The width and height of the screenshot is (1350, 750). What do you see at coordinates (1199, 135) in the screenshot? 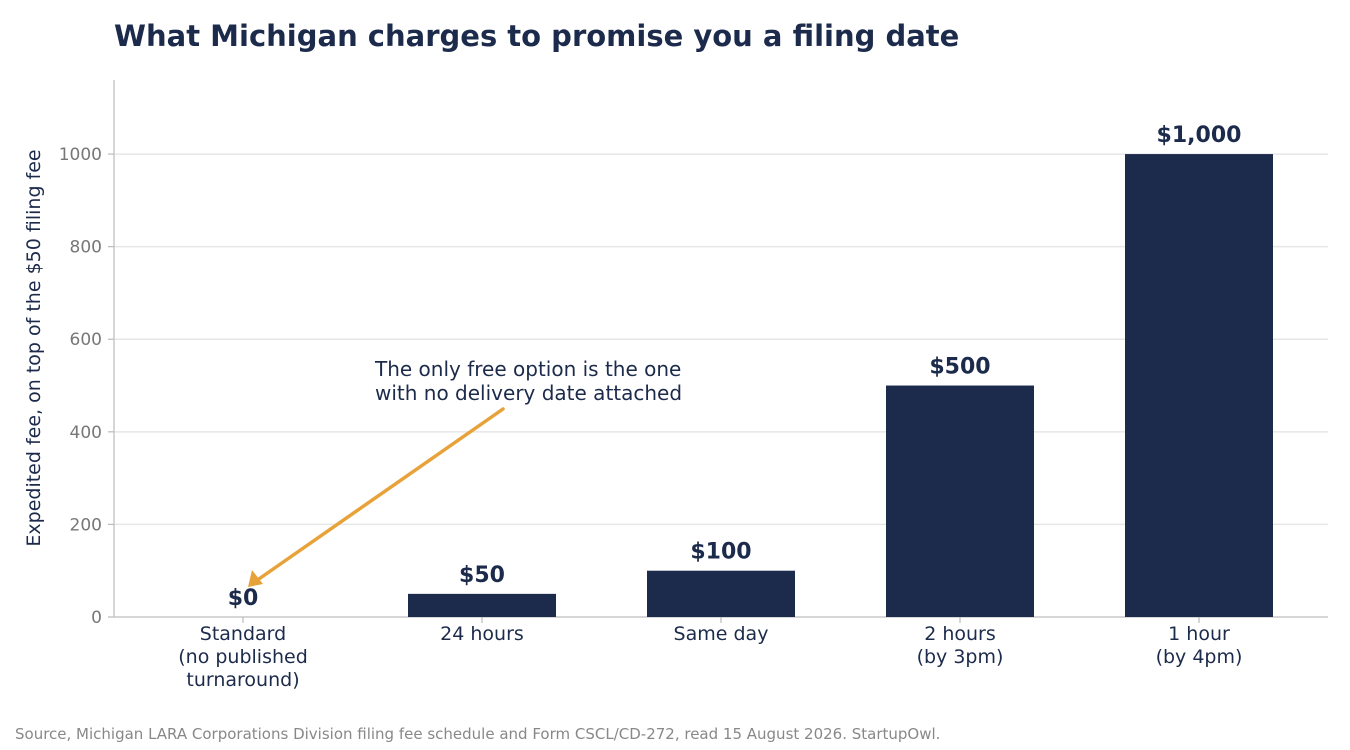
I see `data-label: $1,000` at bounding box center [1199, 135].